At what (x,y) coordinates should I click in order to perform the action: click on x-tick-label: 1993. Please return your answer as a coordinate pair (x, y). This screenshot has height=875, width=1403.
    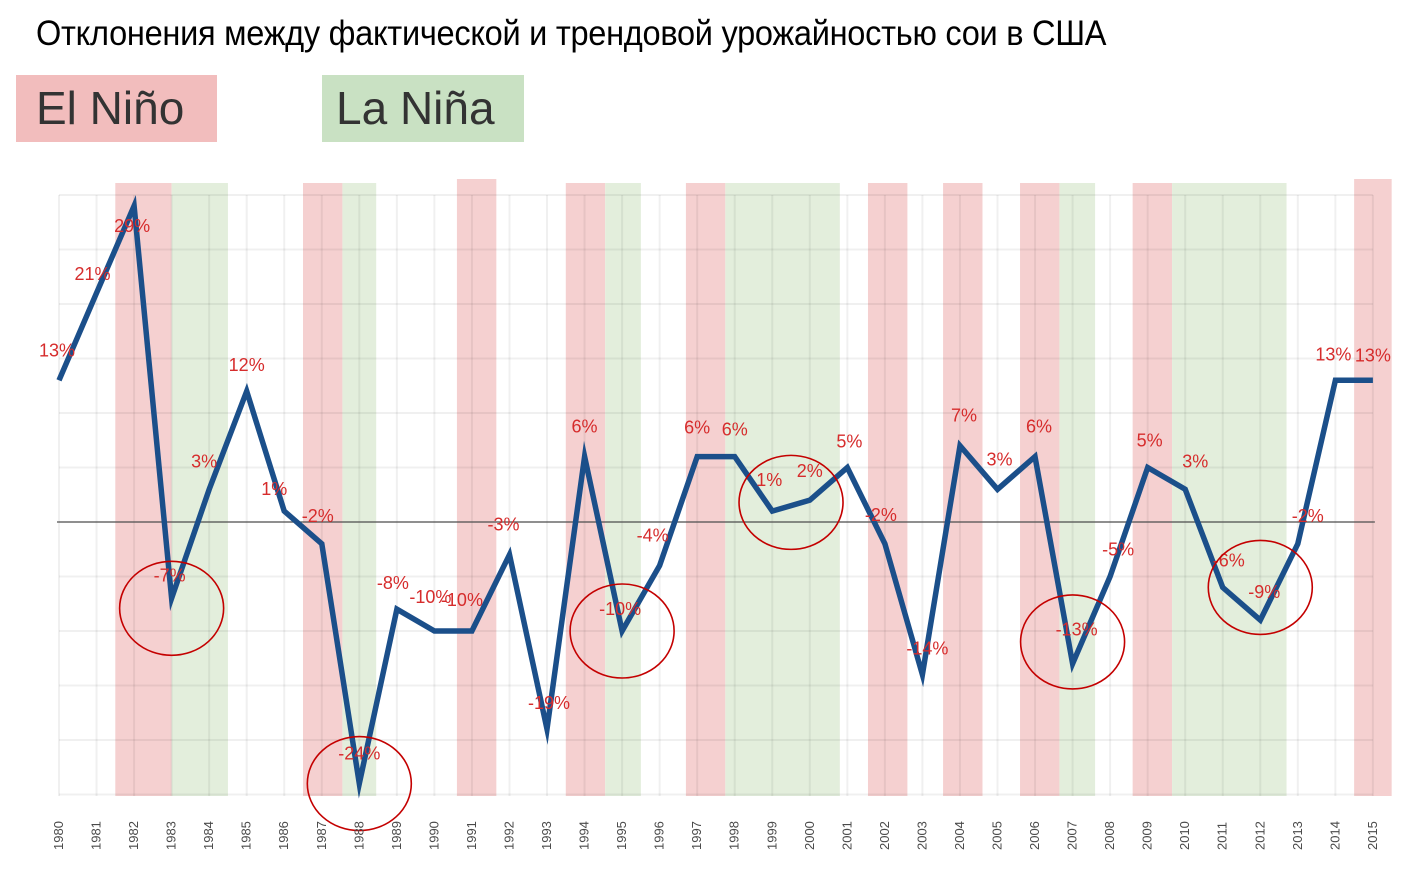
    Looking at the image, I should click on (546, 835).